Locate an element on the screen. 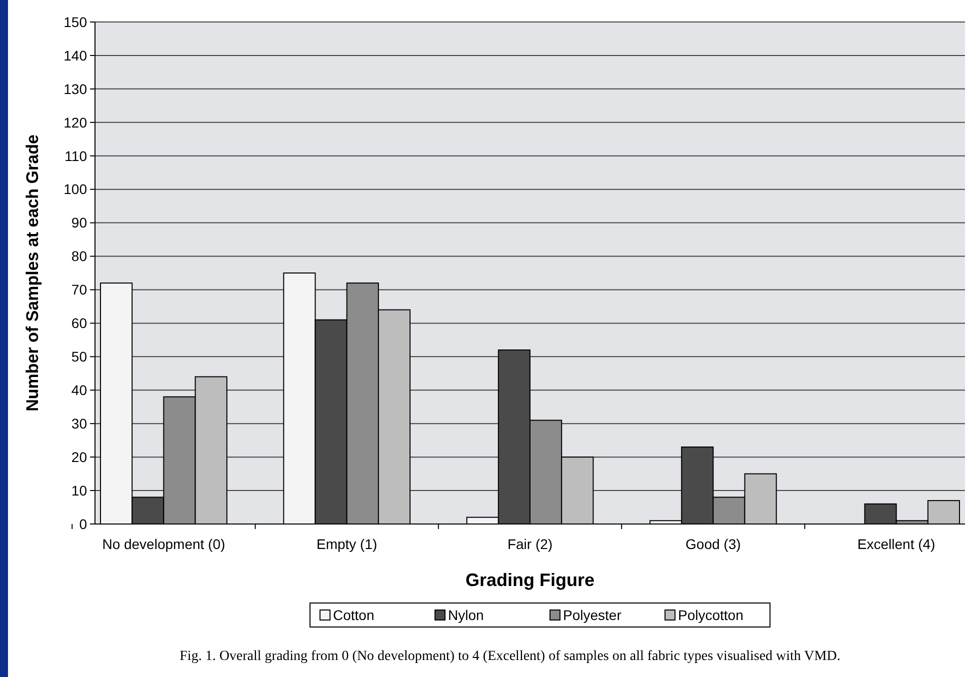 This screenshot has width=969, height=677. y-tick-label: 10 is located at coordinates (79, 490).